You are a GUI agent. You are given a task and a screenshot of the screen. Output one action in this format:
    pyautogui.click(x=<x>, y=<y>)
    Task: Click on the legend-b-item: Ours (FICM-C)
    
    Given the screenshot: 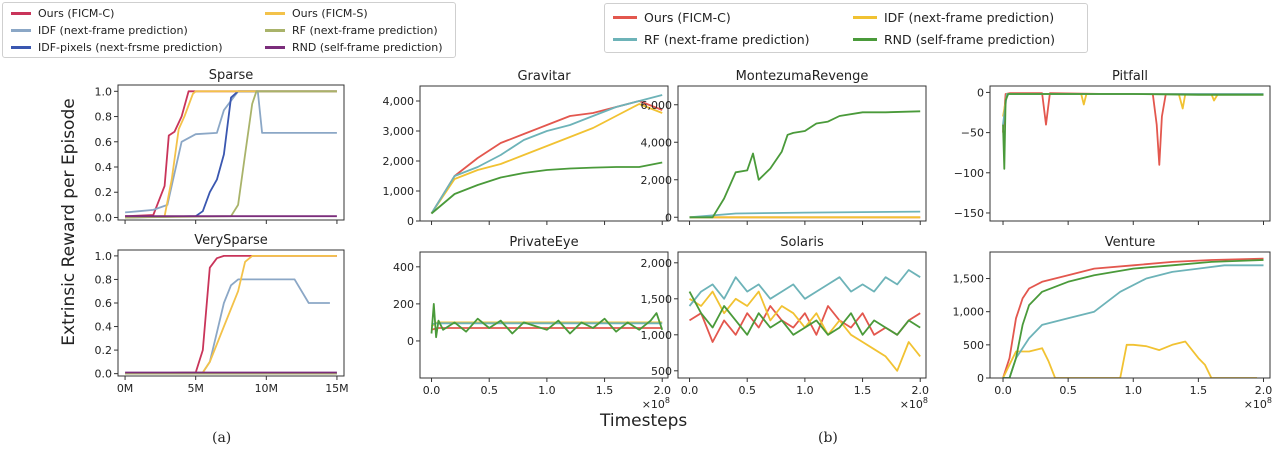 What is the action you would take?
    pyautogui.click(x=672, y=17)
    